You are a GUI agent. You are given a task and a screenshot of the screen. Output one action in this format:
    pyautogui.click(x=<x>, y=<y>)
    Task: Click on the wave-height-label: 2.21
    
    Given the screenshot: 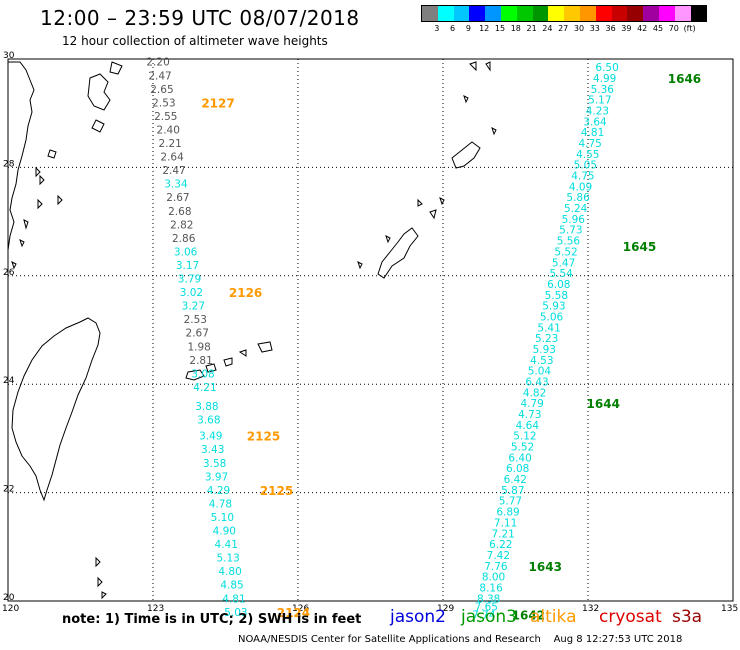 What is the action you would take?
    pyautogui.click(x=169, y=144)
    